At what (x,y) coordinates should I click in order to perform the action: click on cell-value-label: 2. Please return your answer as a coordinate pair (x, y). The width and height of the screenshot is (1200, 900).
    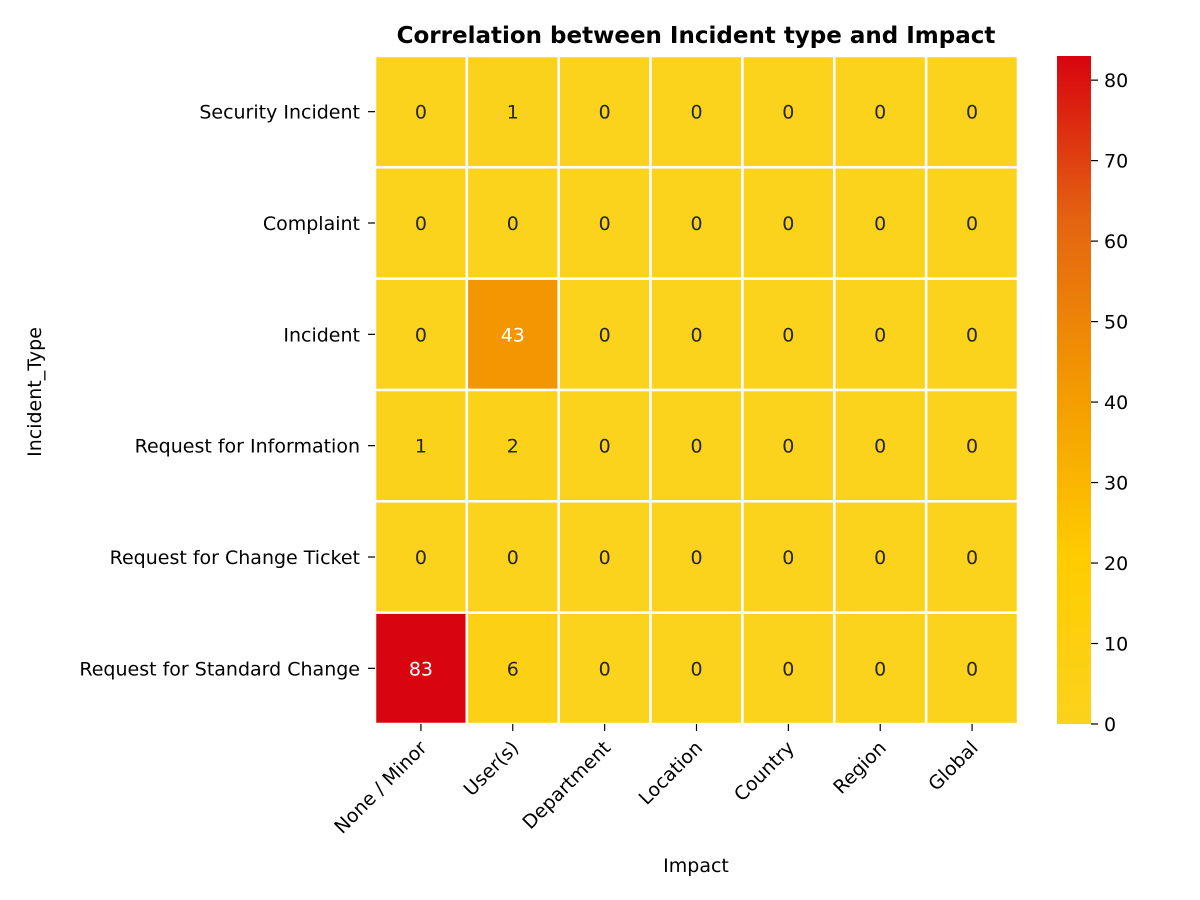
    Looking at the image, I should click on (513, 447).